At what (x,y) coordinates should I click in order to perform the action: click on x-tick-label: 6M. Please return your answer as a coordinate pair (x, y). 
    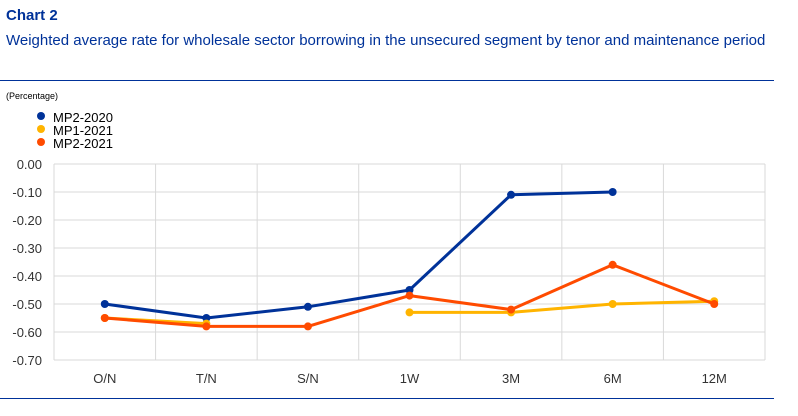
    Looking at the image, I should click on (613, 378).